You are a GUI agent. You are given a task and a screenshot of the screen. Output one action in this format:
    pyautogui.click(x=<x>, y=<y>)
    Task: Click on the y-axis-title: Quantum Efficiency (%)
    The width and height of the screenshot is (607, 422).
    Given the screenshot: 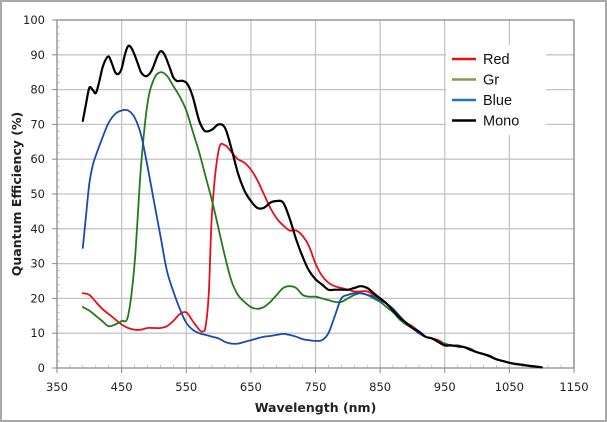 What is the action you would take?
    pyautogui.click(x=16, y=194)
    